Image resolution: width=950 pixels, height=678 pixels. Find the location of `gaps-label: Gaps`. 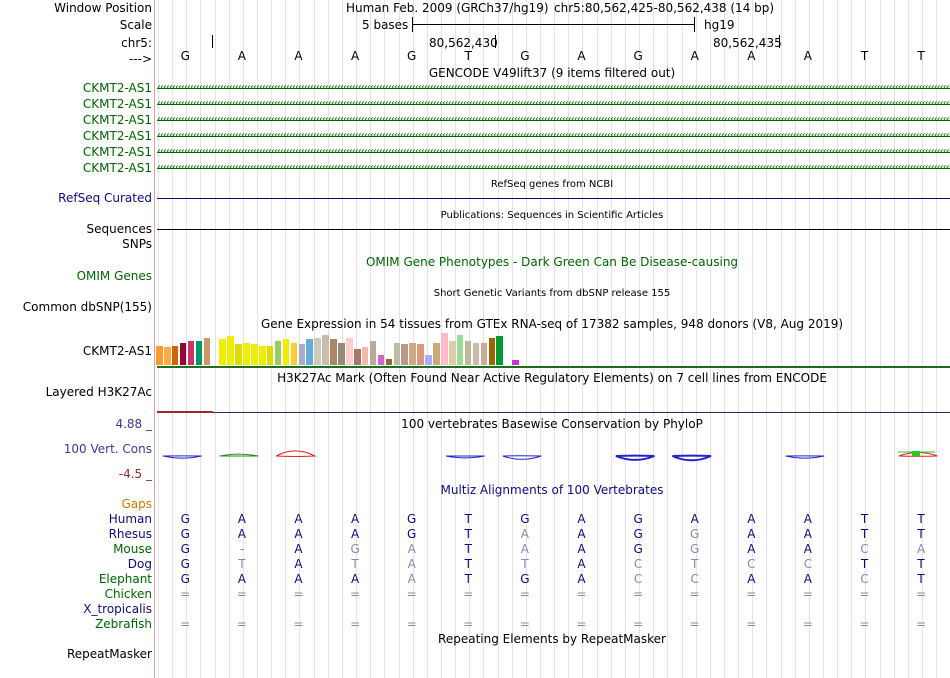

gaps-label: Gaps is located at coordinates (136, 504).